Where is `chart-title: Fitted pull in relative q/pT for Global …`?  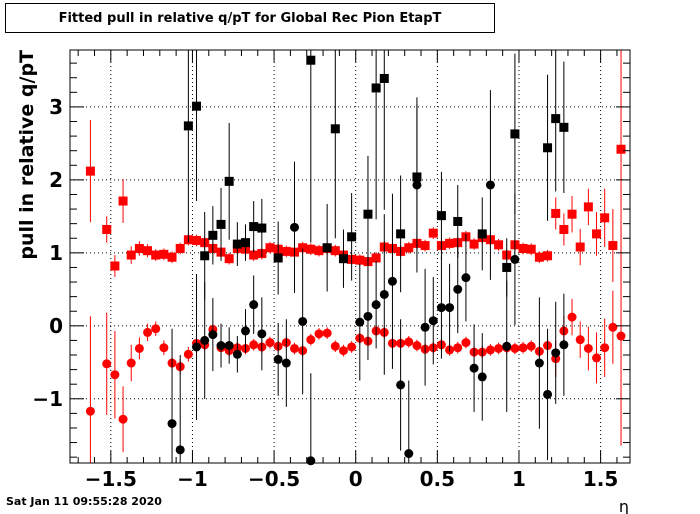 chart-title: Fitted pull in relative q/pT for Global … is located at coordinates (250, 18).